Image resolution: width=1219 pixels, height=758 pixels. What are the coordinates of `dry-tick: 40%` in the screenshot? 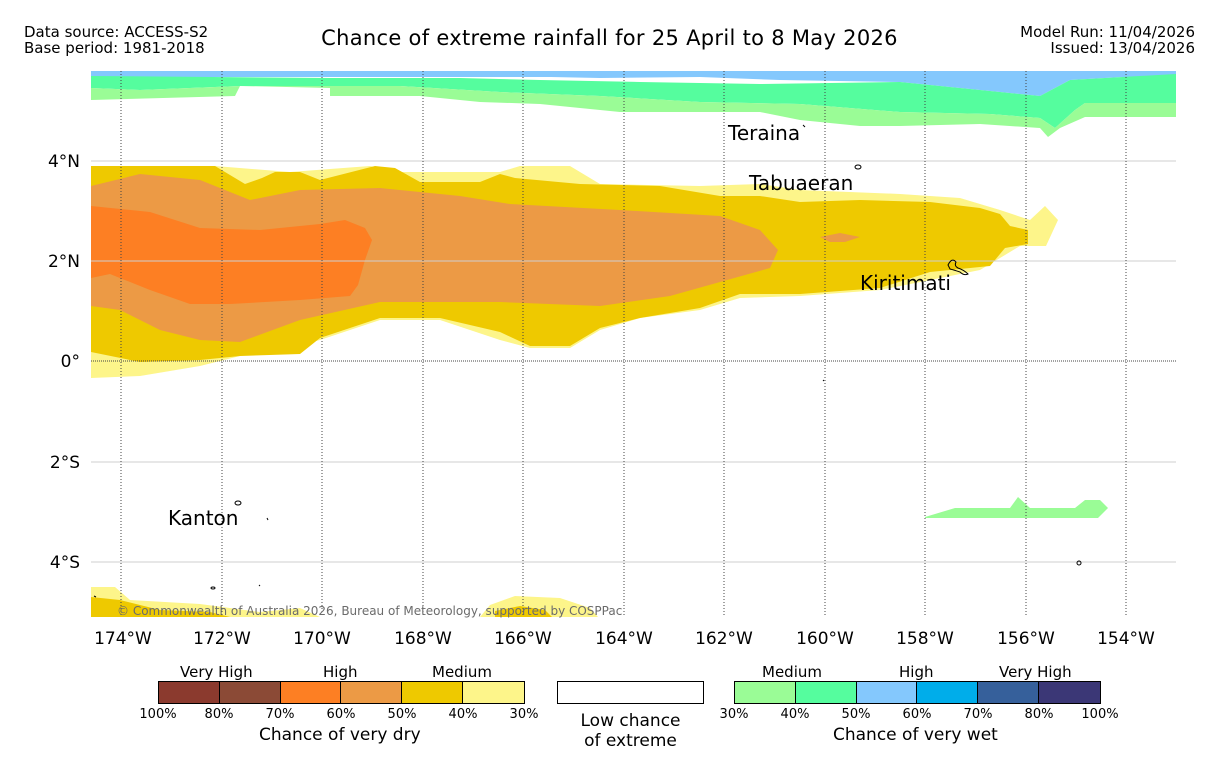 It's located at (463, 714).